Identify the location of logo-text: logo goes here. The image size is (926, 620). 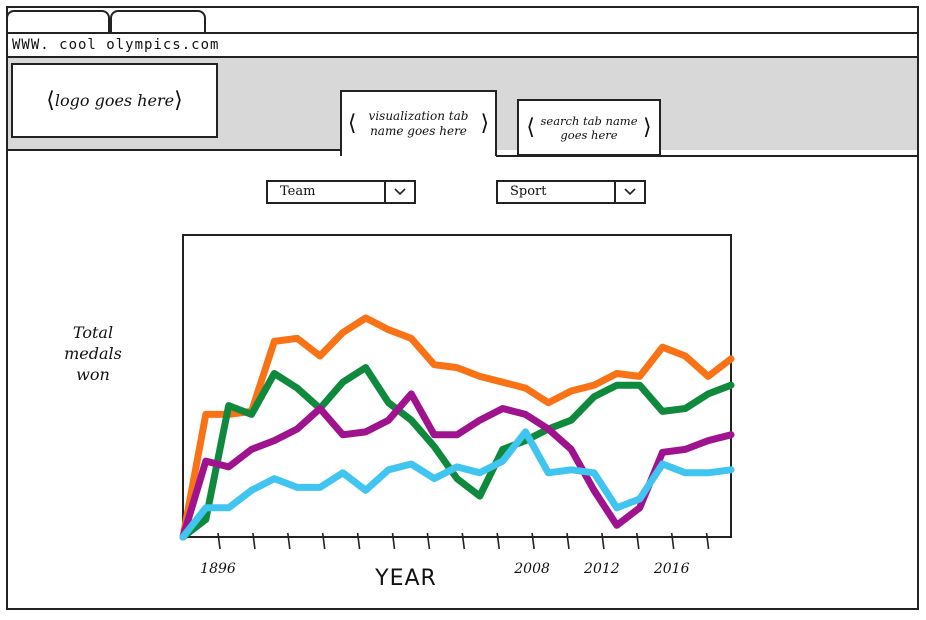
(114, 100).